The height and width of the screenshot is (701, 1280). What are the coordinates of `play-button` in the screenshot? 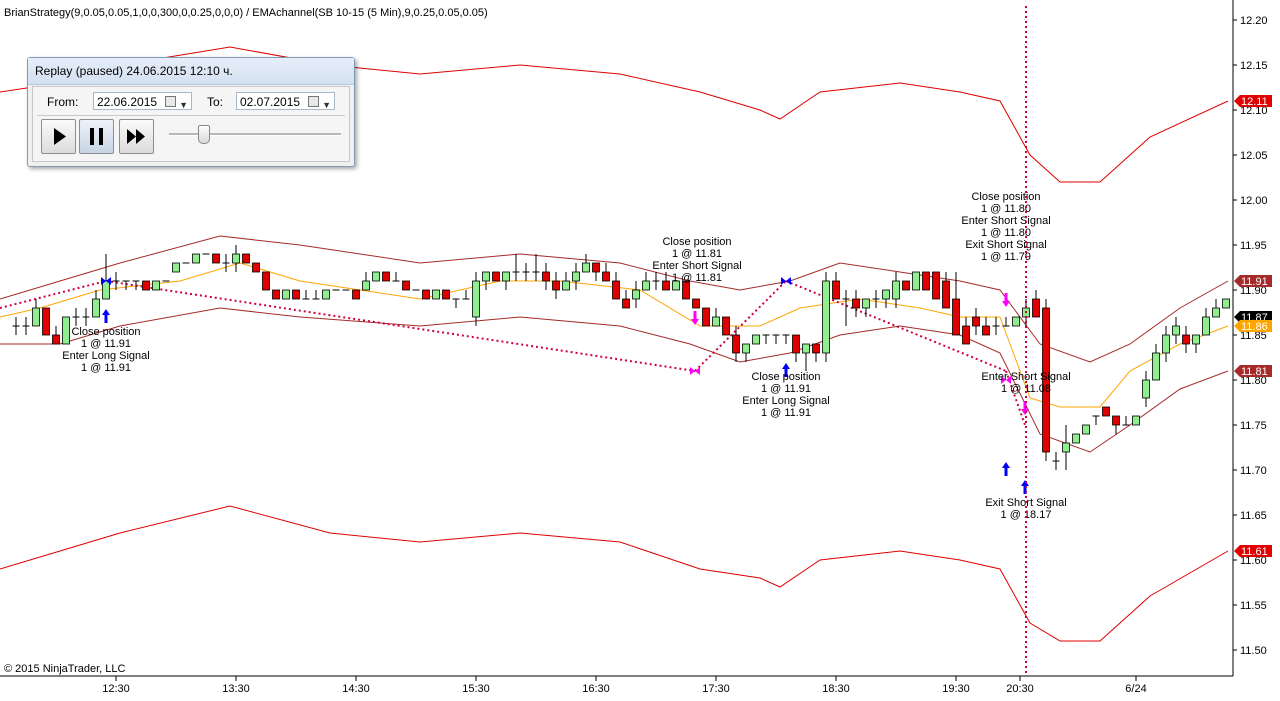 It's located at (58, 136).